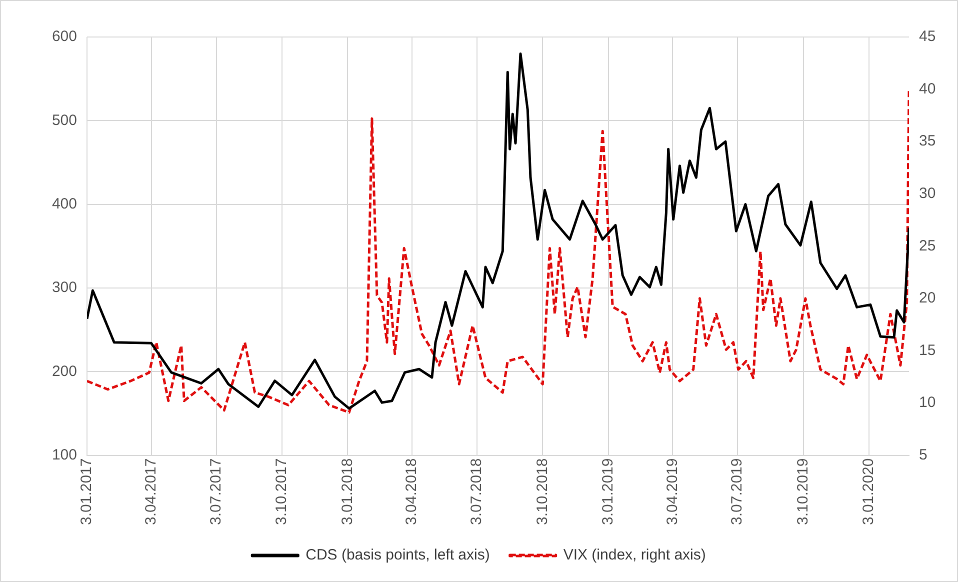 Image resolution: width=958 pixels, height=582 pixels. Describe the element at coordinates (927, 37) in the screenshot. I see `y2-tick-label: 45` at that location.